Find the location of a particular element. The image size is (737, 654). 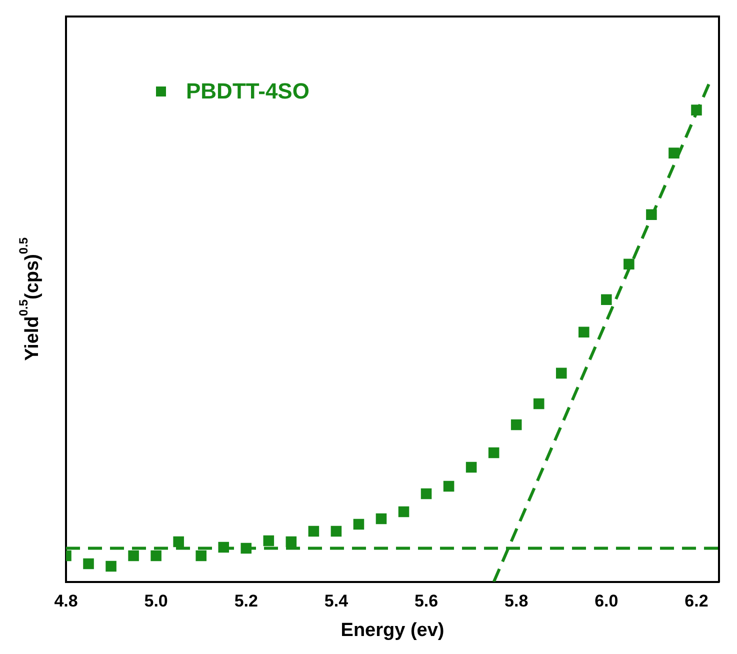

x-tick-label: 6.2 is located at coordinates (696, 601).